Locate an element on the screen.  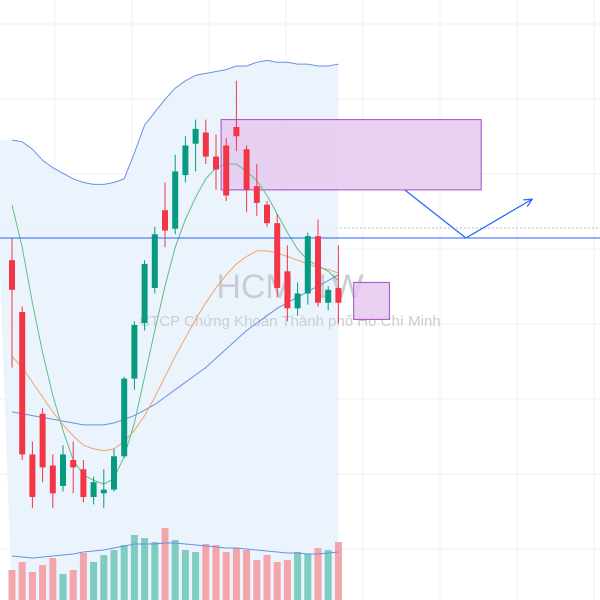
projection-path is located at coordinates (469, 214).